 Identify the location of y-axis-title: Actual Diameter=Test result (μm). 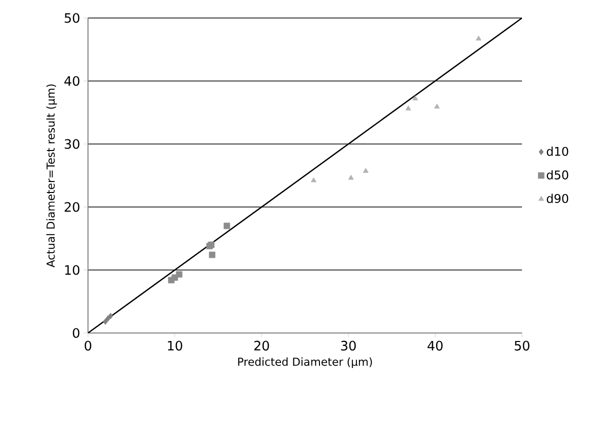
(51, 176).